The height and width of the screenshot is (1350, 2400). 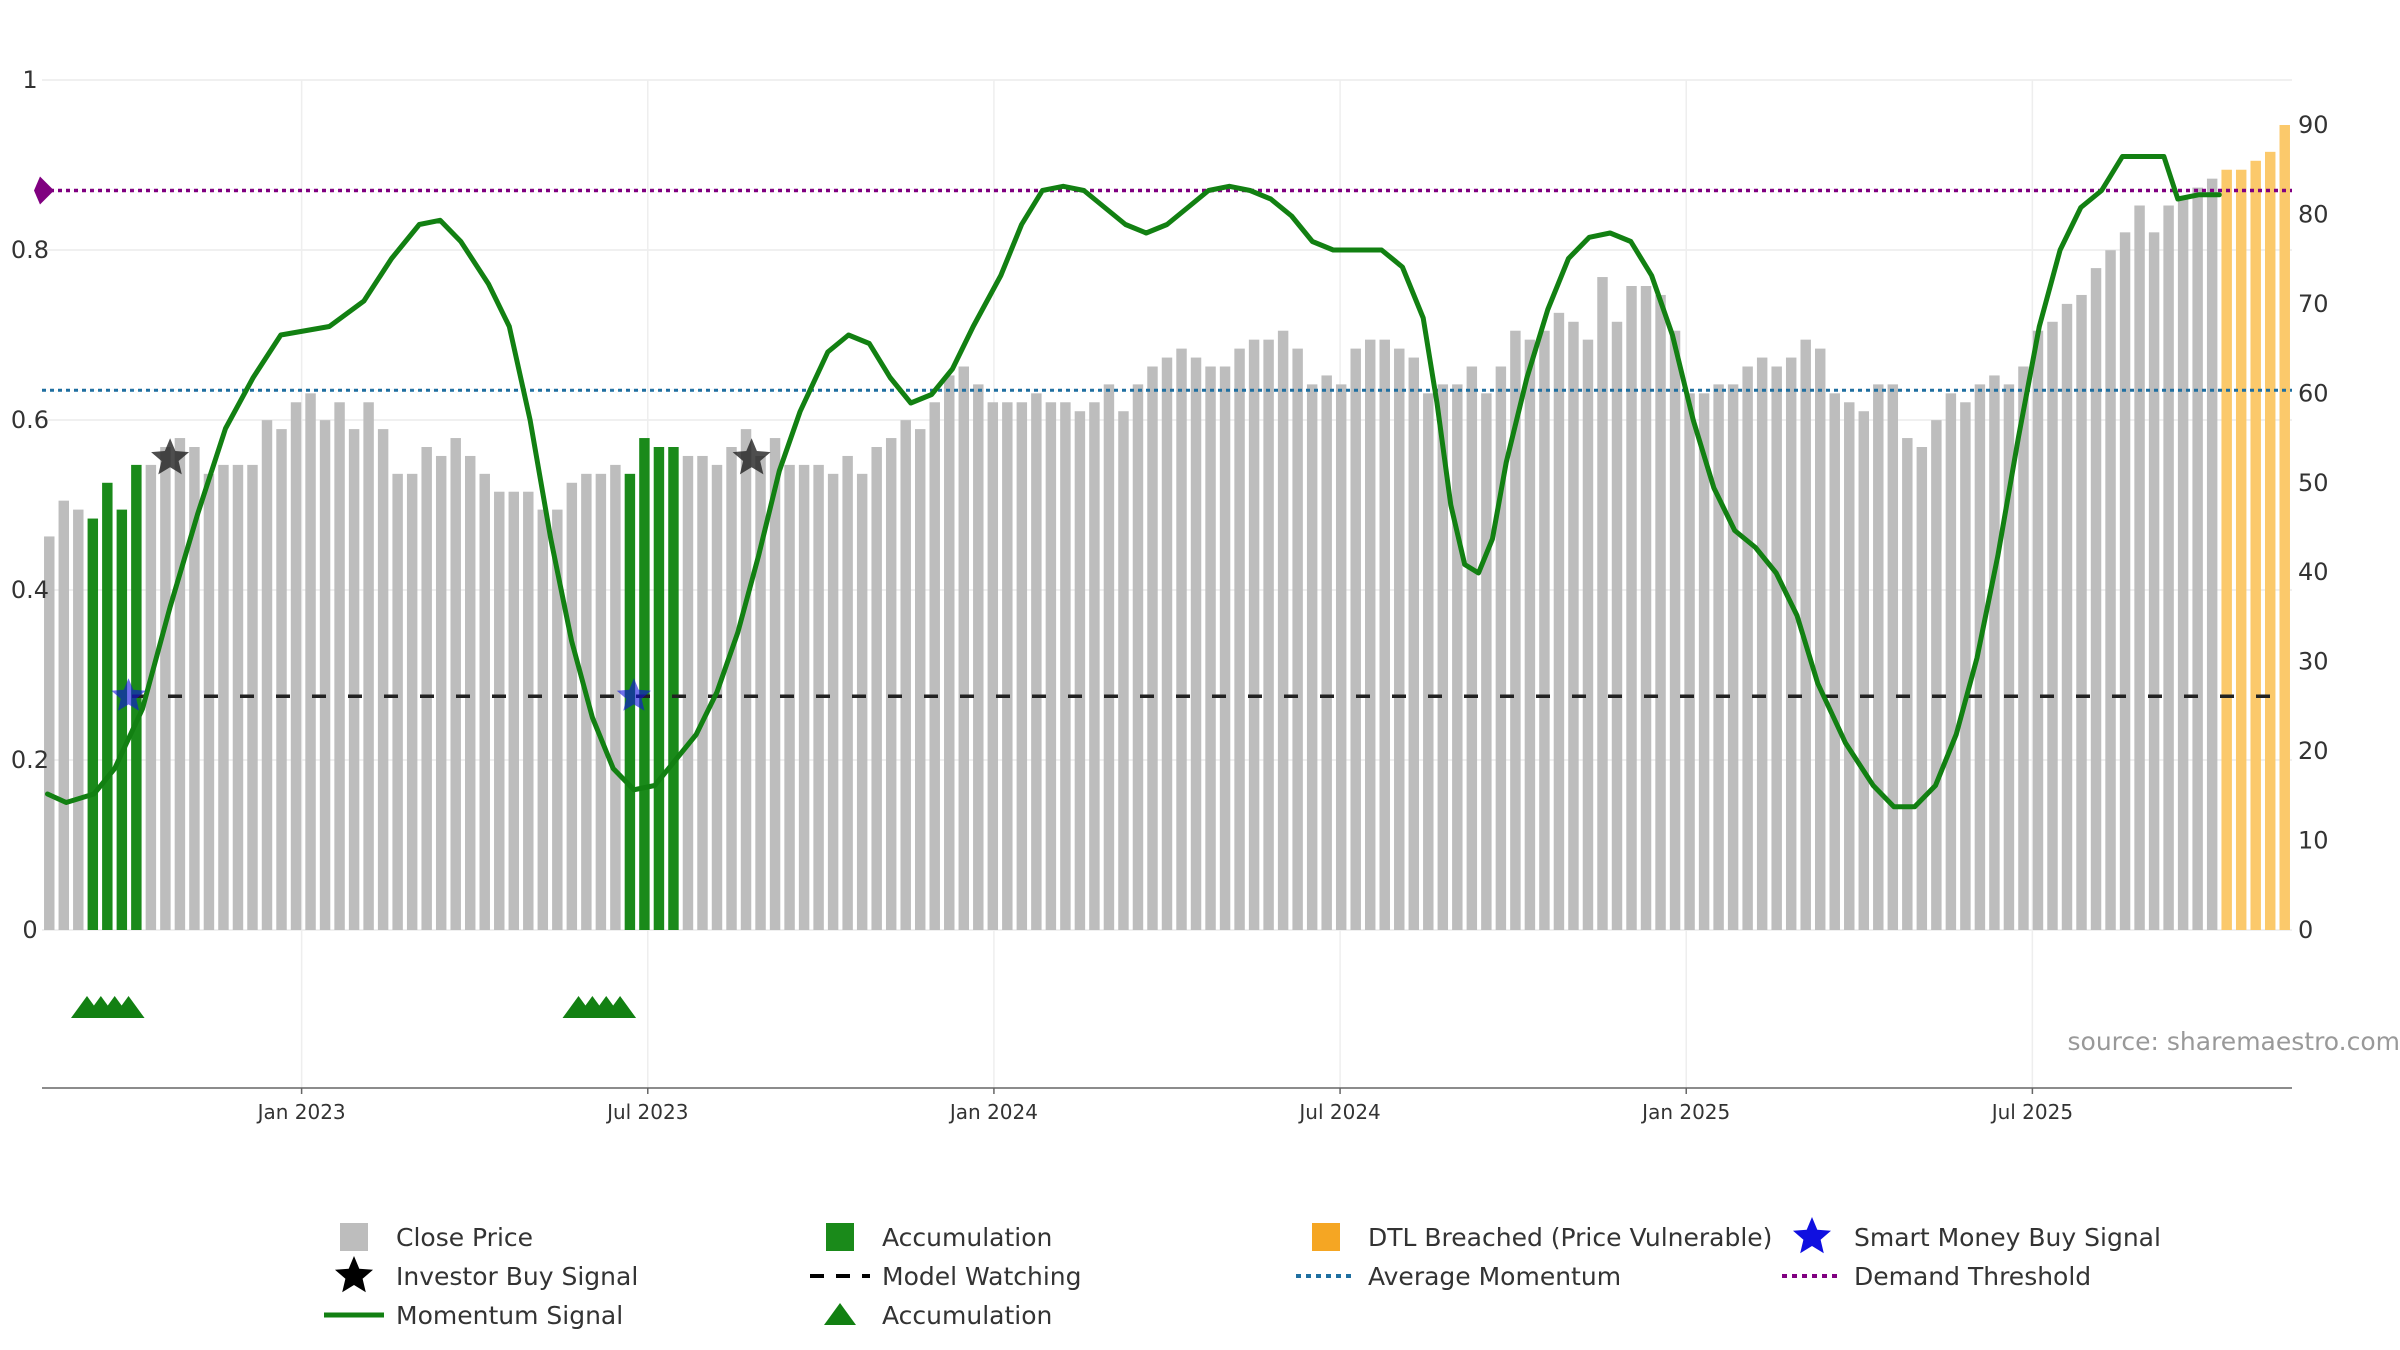 What do you see at coordinates (1338, 1112) in the screenshot?
I see `x-axis-tick-label: Jul 2024` at bounding box center [1338, 1112].